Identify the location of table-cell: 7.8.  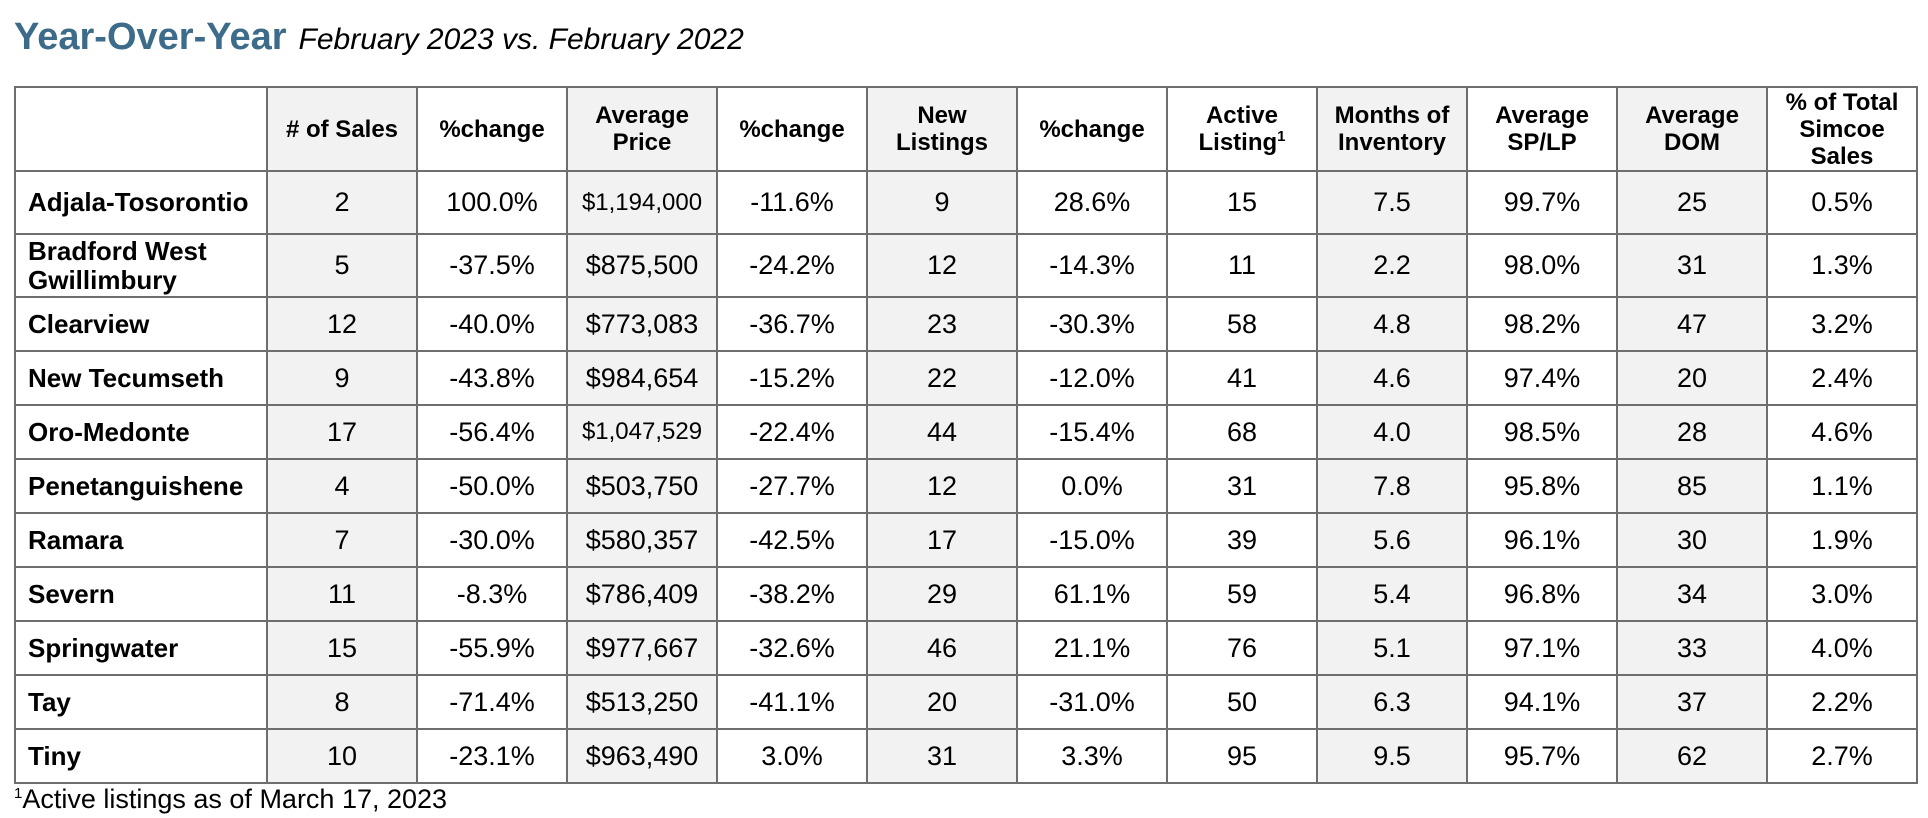
(1392, 486).